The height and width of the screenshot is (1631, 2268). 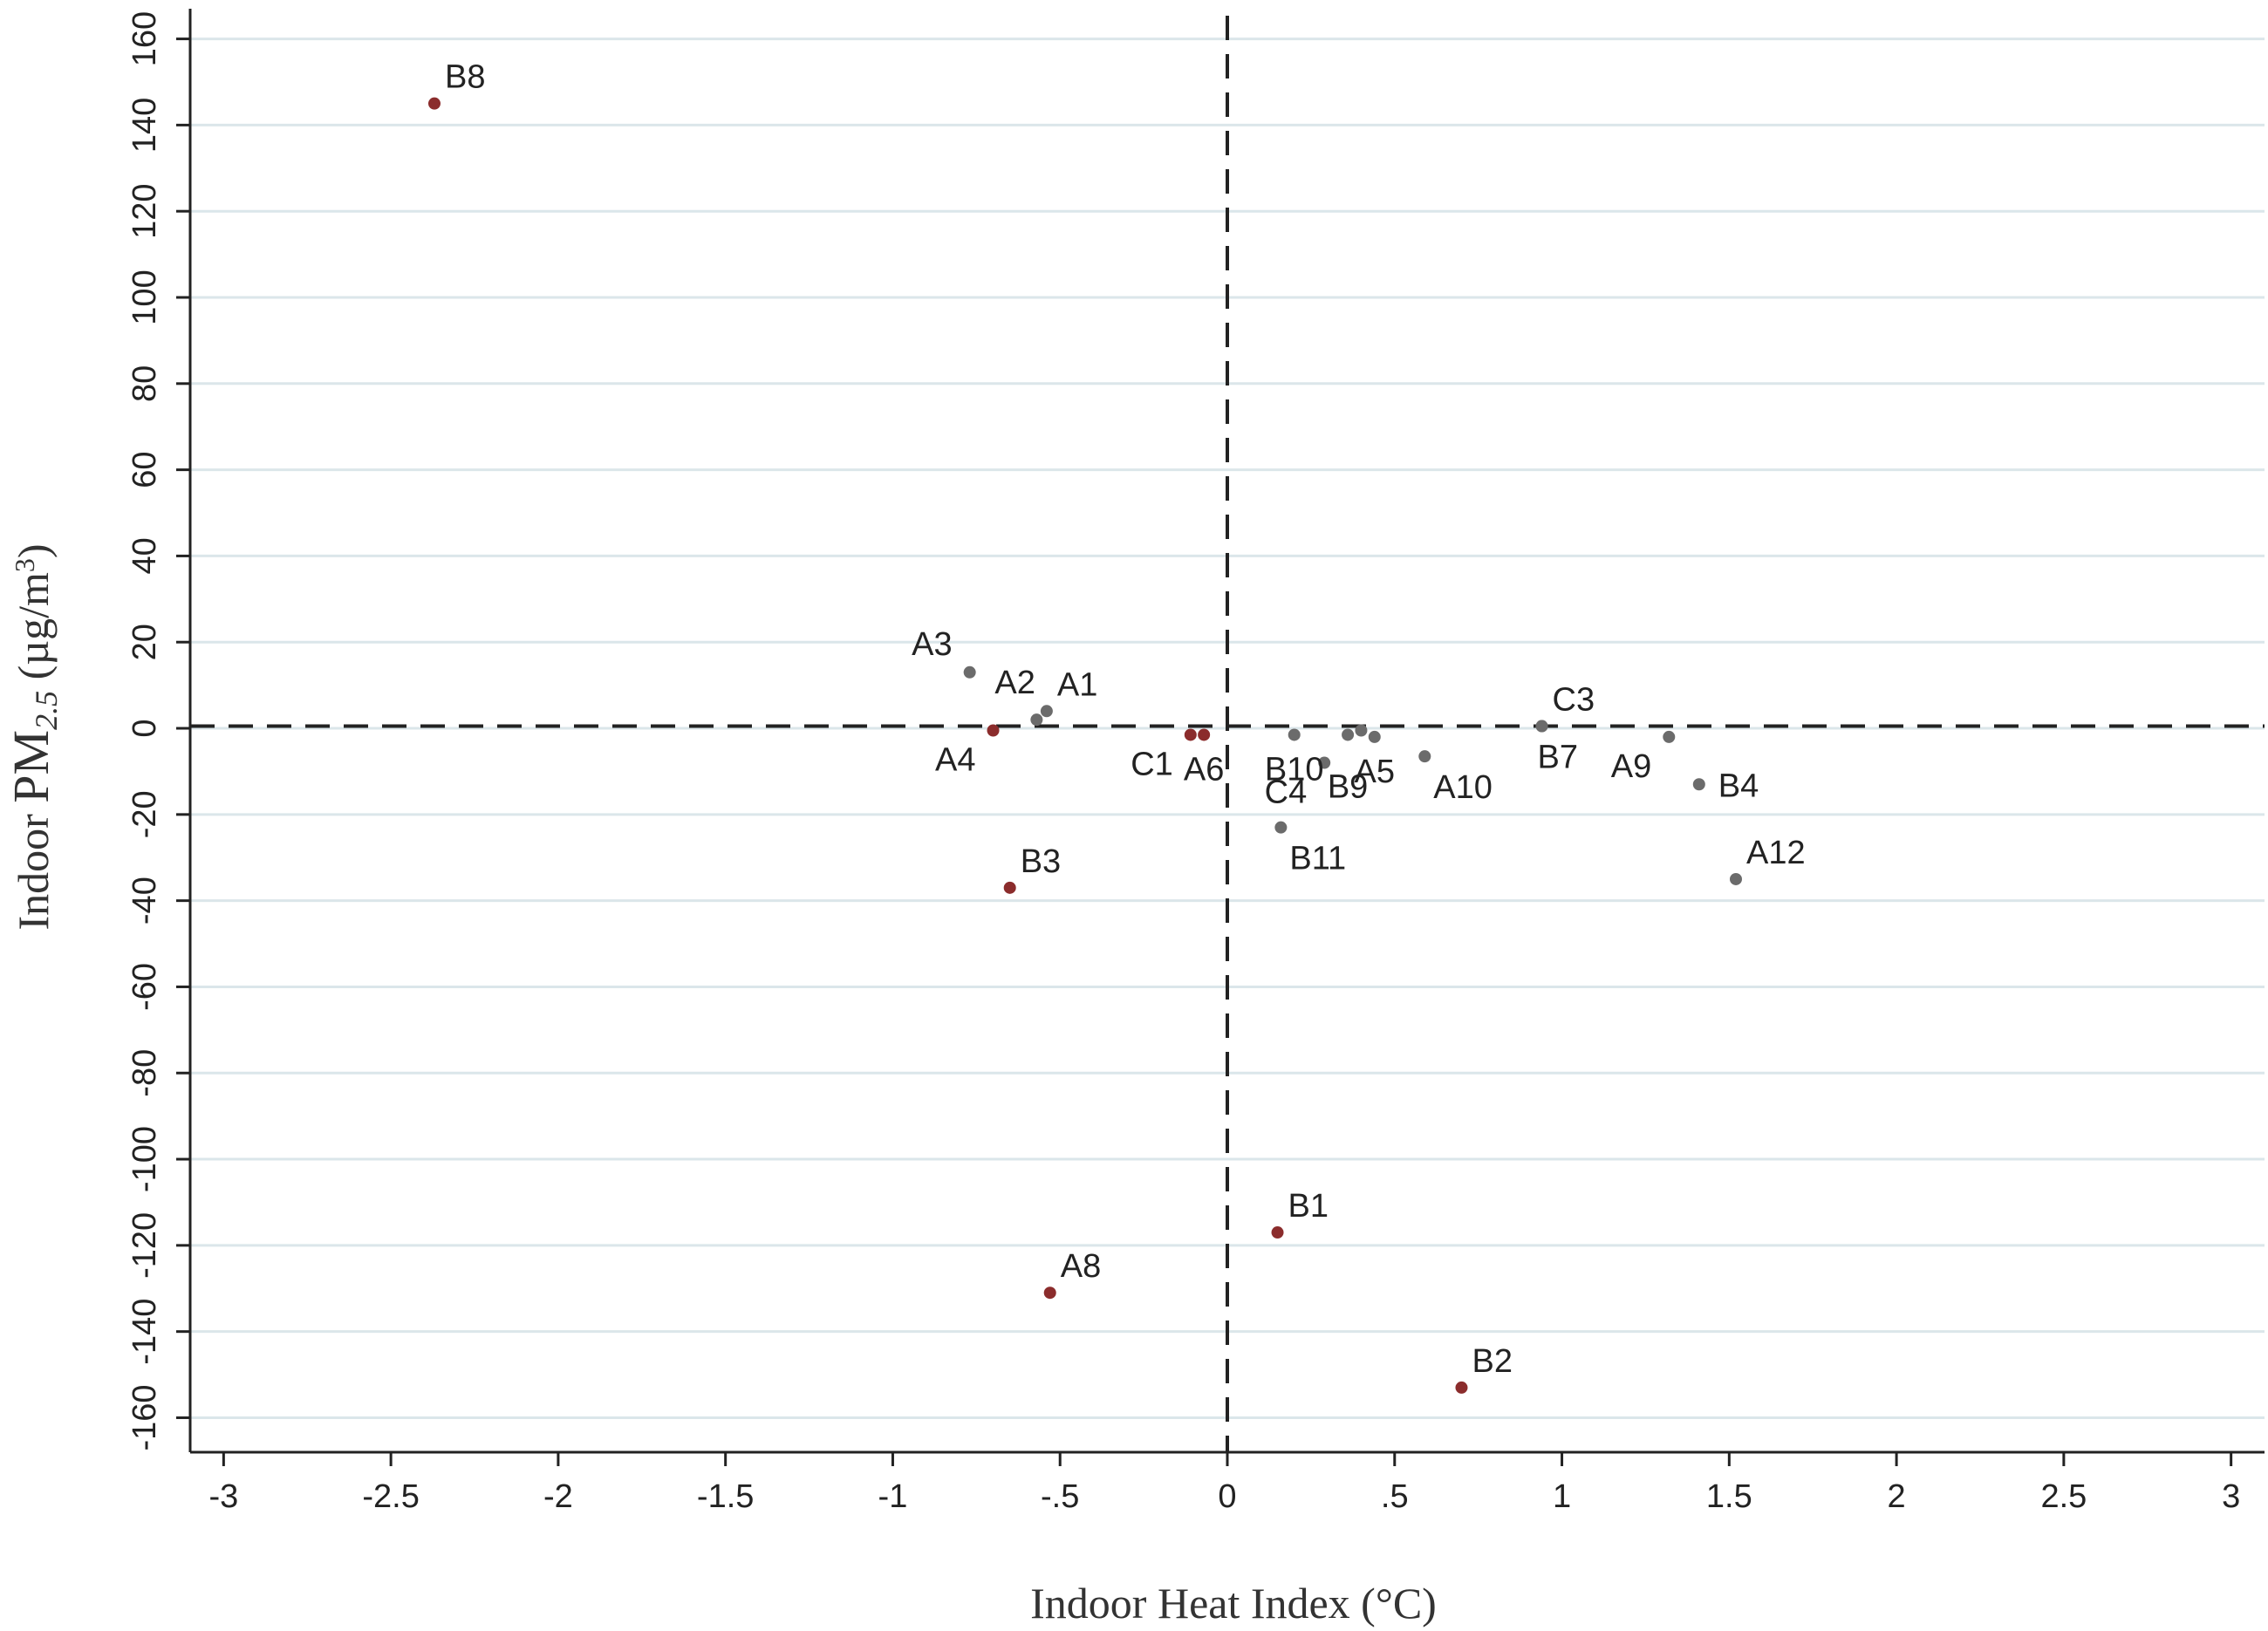 I want to click on x-tick-label: -3, so click(x=223, y=1496).